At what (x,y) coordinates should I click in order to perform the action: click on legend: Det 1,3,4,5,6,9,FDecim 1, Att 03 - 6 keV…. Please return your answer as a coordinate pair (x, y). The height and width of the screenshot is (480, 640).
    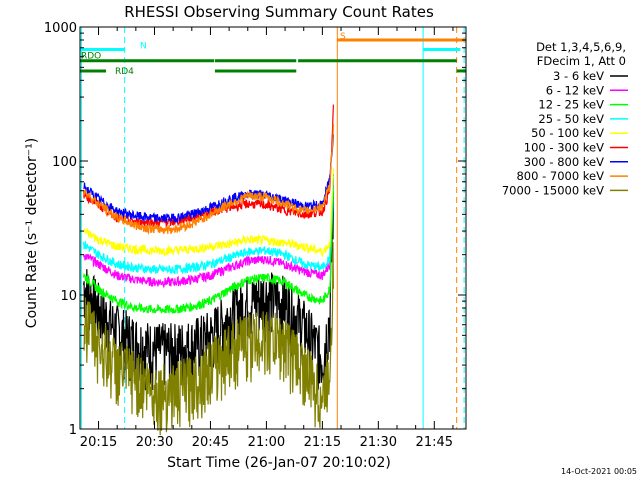
    Looking at the image, I should click on (565, 118).